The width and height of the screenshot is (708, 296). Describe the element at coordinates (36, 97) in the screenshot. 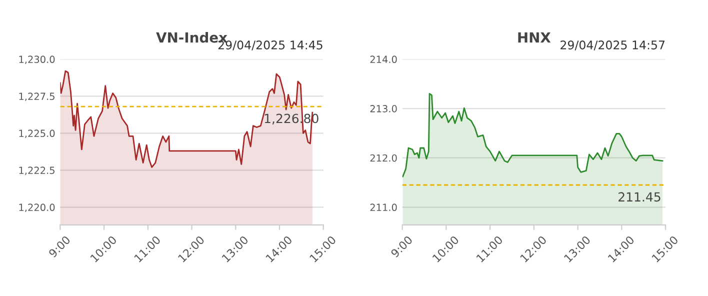

I see `y-tick-label: 1,227.5` at that location.